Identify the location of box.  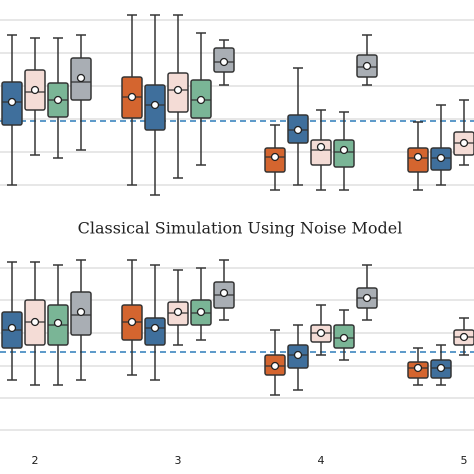
(321, 152).